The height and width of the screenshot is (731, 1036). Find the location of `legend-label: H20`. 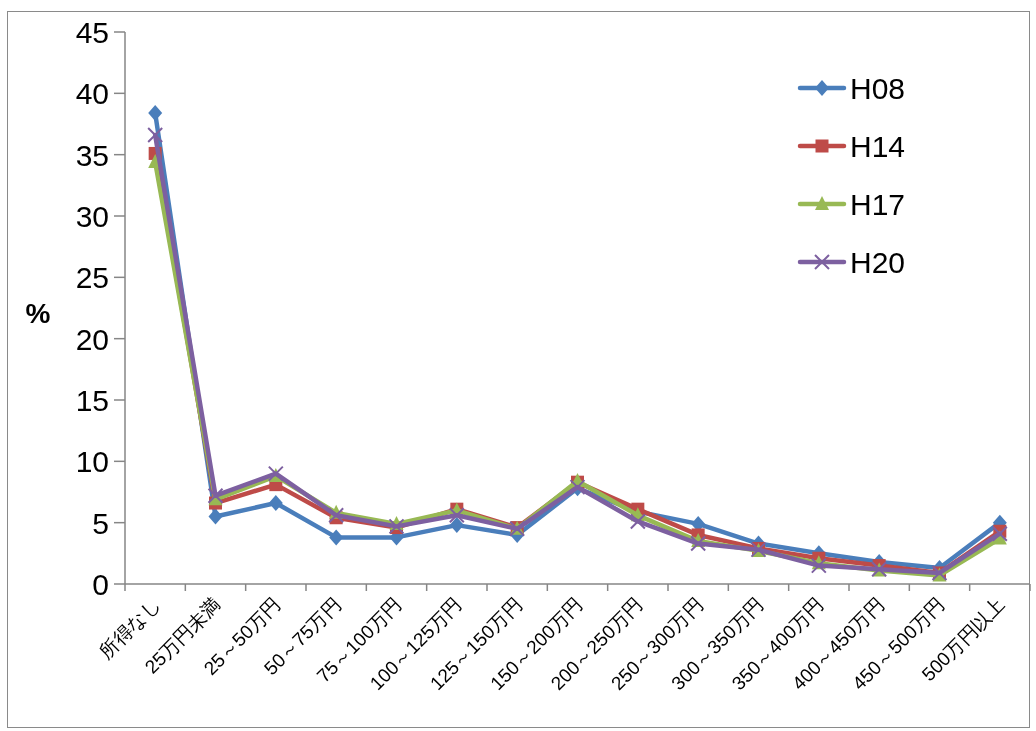

legend-label: H20 is located at coordinates (878, 262).